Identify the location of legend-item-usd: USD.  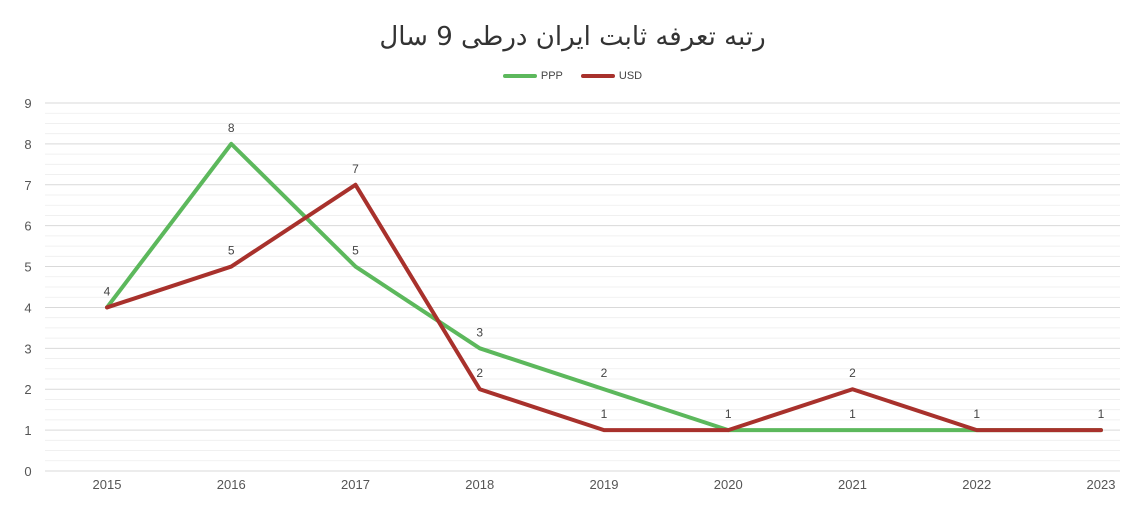
(611, 76).